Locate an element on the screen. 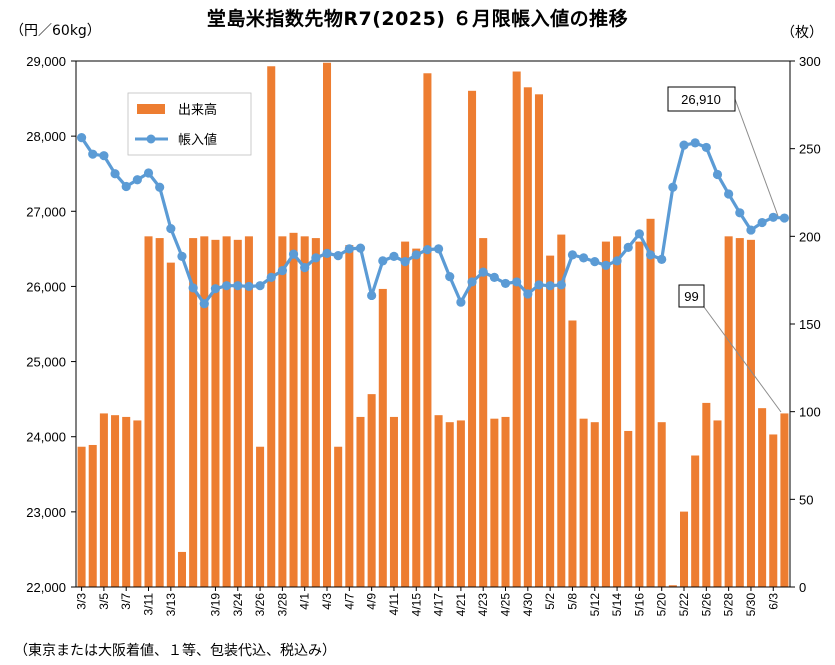  x-tick-label: 3/28 is located at coordinates (282, 605).